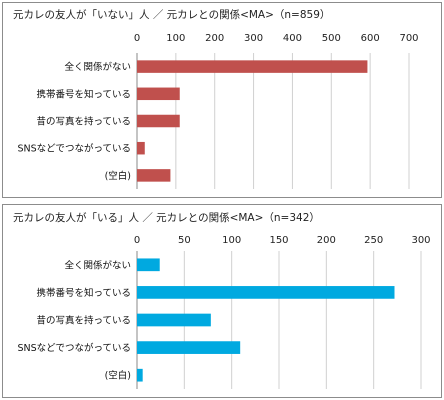 This screenshot has height=400, width=444. What do you see at coordinates (408, 38) in the screenshot?
I see `x-tick-label: 700` at bounding box center [408, 38].